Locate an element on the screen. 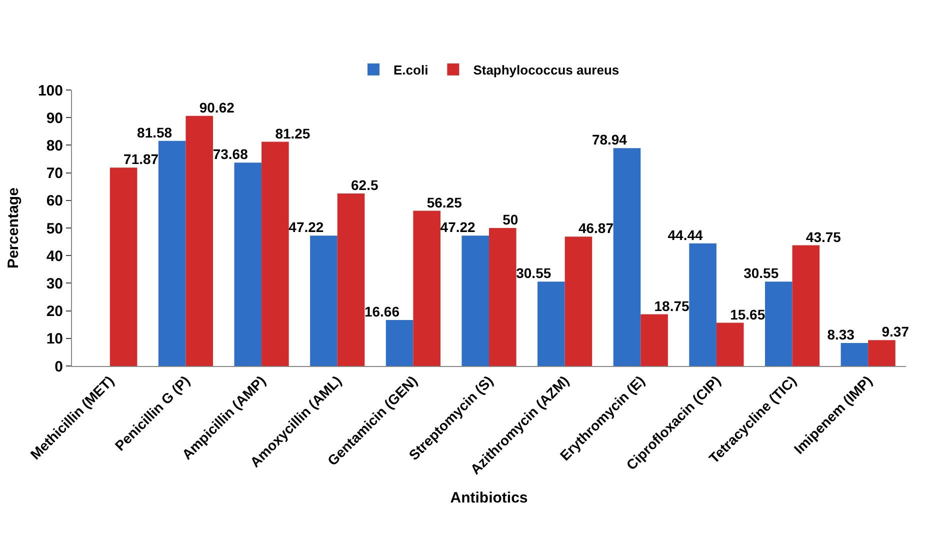 This screenshot has height=536, width=926. data-label: 47.22 is located at coordinates (458, 227).